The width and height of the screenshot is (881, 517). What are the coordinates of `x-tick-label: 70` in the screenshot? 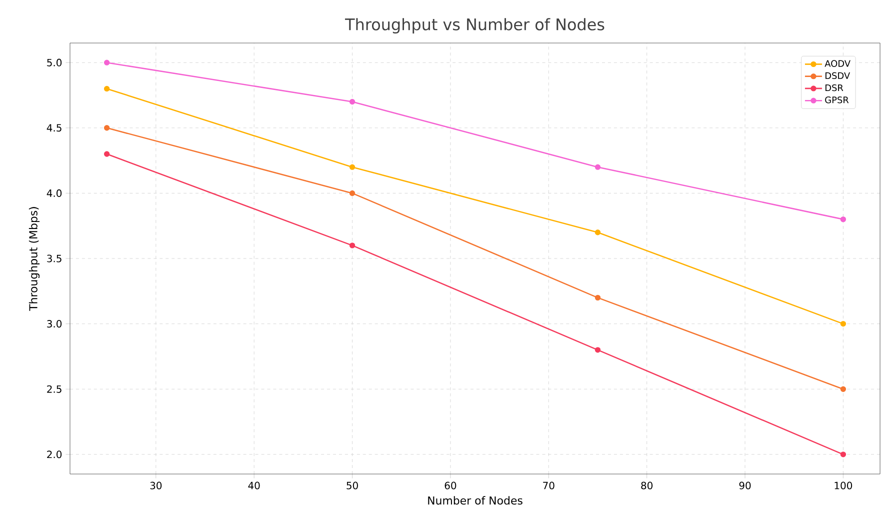 It's located at (548, 486).